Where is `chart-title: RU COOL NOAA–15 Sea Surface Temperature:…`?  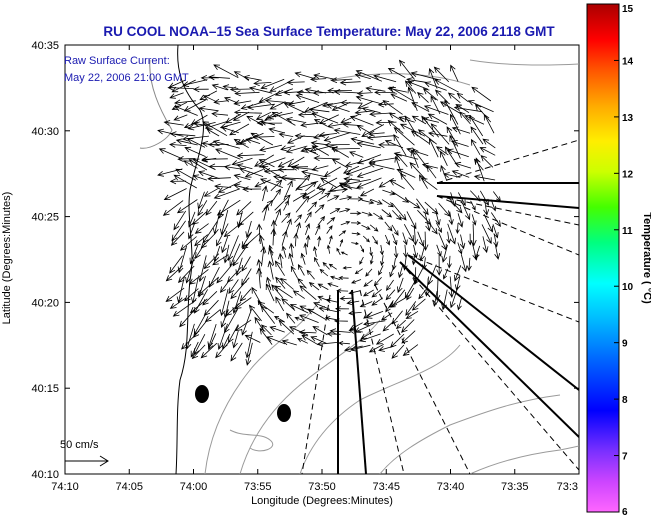 chart-title: RU COOL NOAA–15 Sea Surface Temperature:… is located at coordinates (329, 31).